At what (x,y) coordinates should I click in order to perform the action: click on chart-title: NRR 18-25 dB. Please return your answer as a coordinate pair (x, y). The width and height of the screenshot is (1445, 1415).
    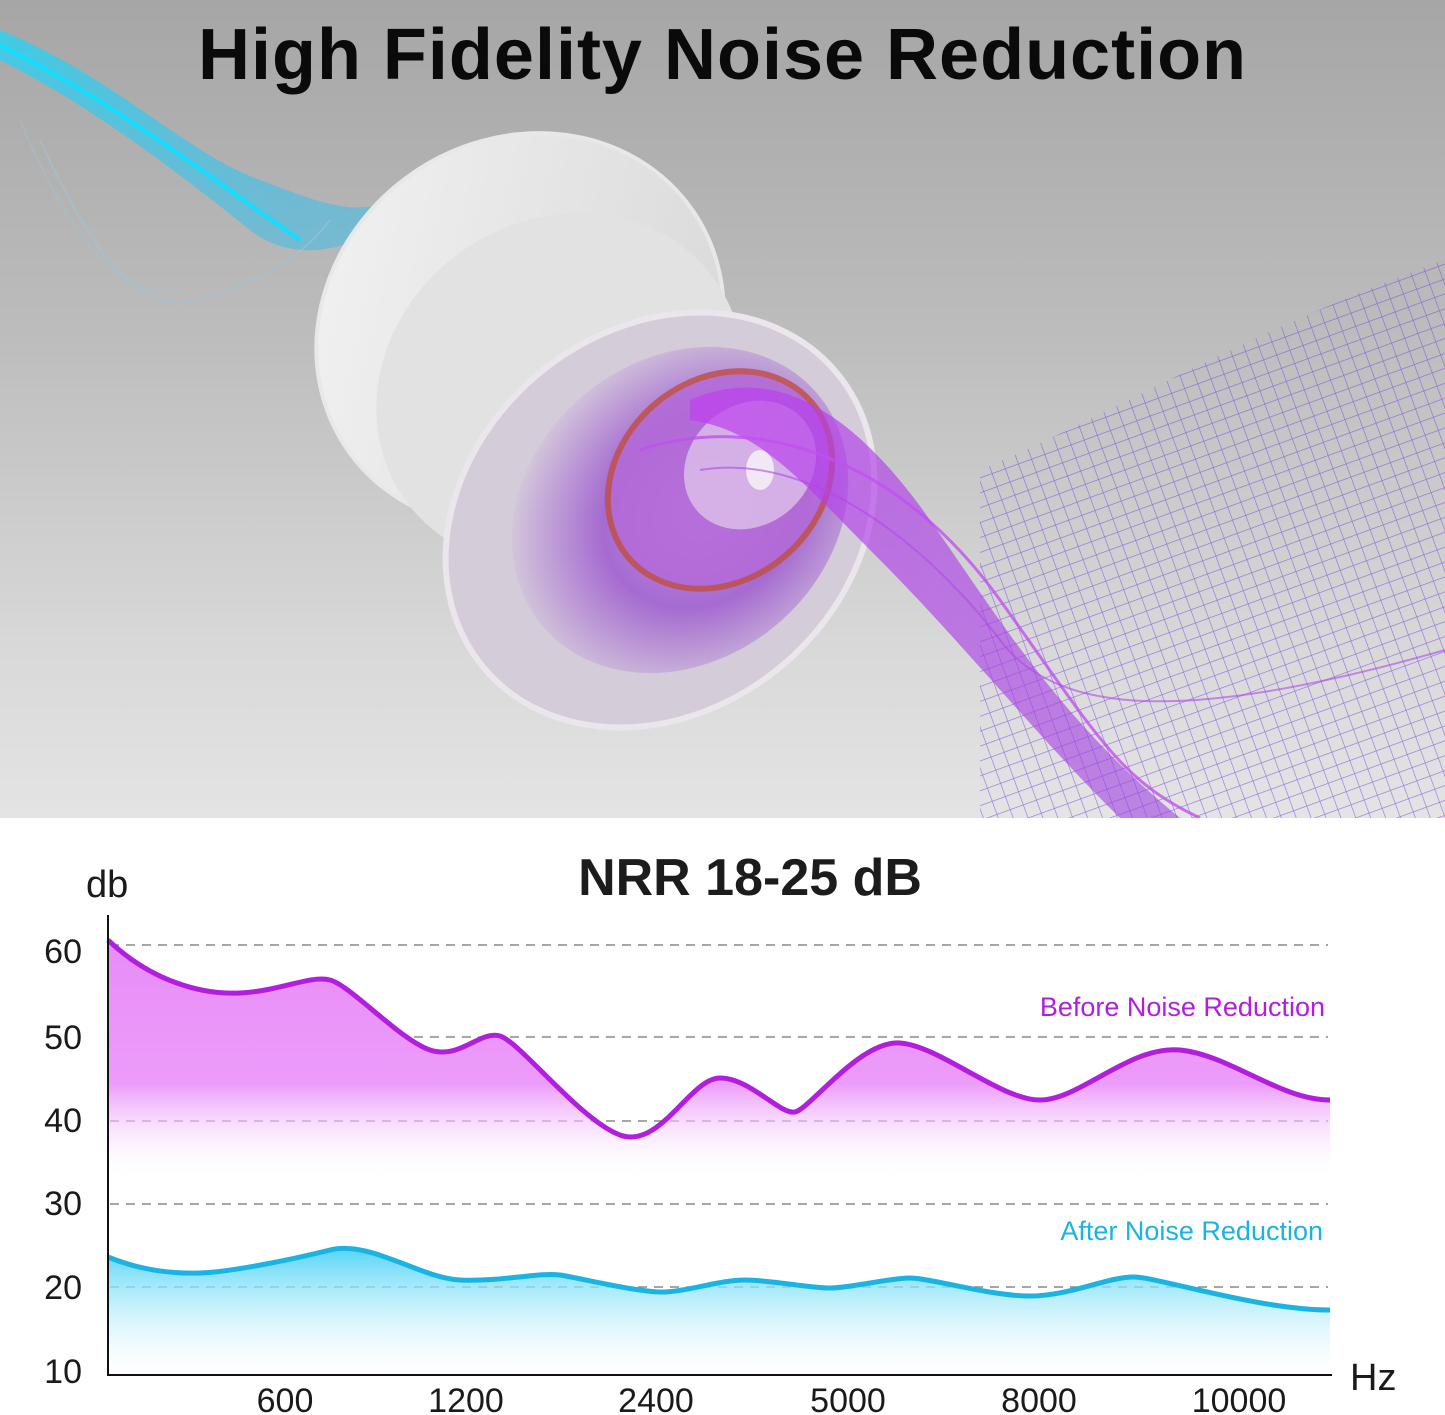
    Looking at the image, I should click on (750, 878).